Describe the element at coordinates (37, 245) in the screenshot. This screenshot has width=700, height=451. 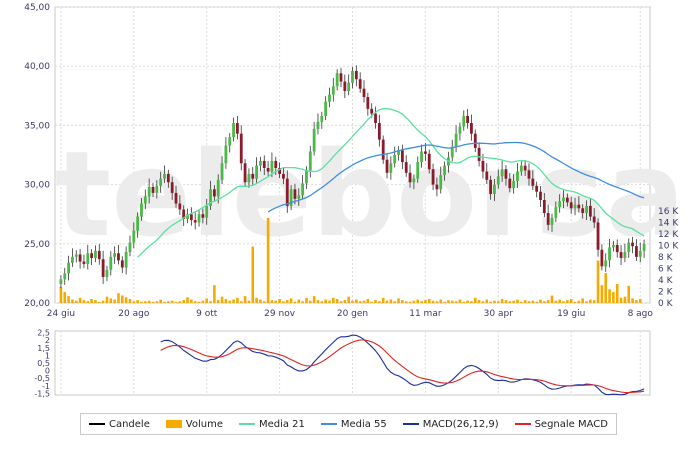
I see `y-tick-label: 25,00` at that location.